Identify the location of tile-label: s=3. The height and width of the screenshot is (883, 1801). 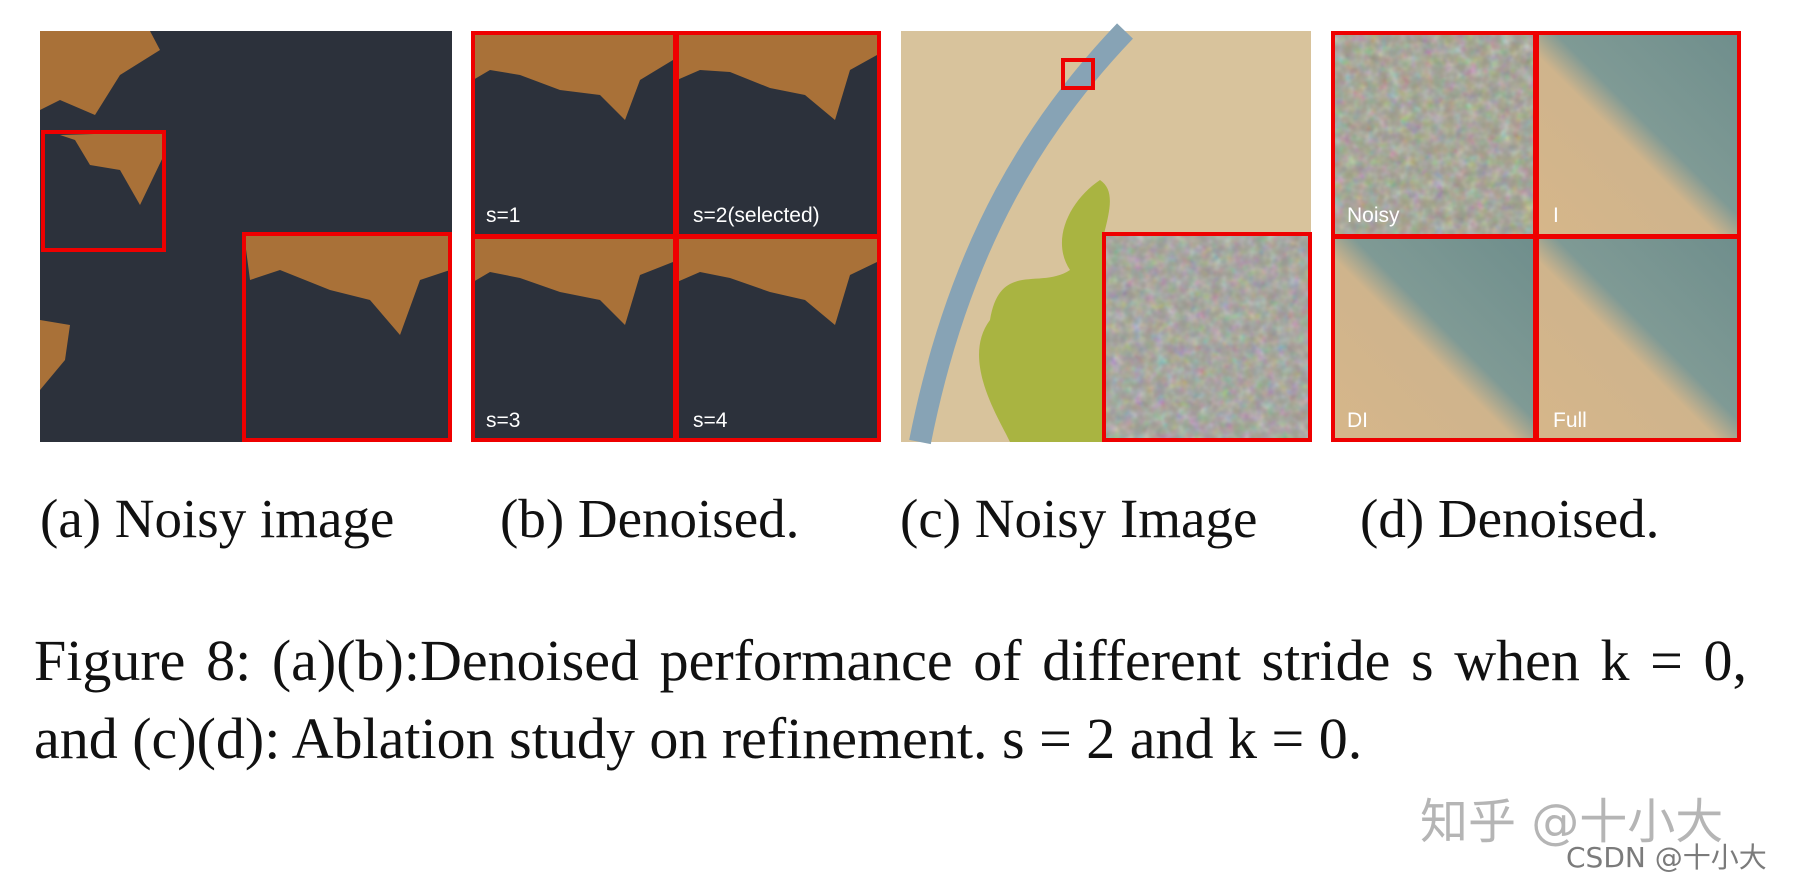
(503, 420).